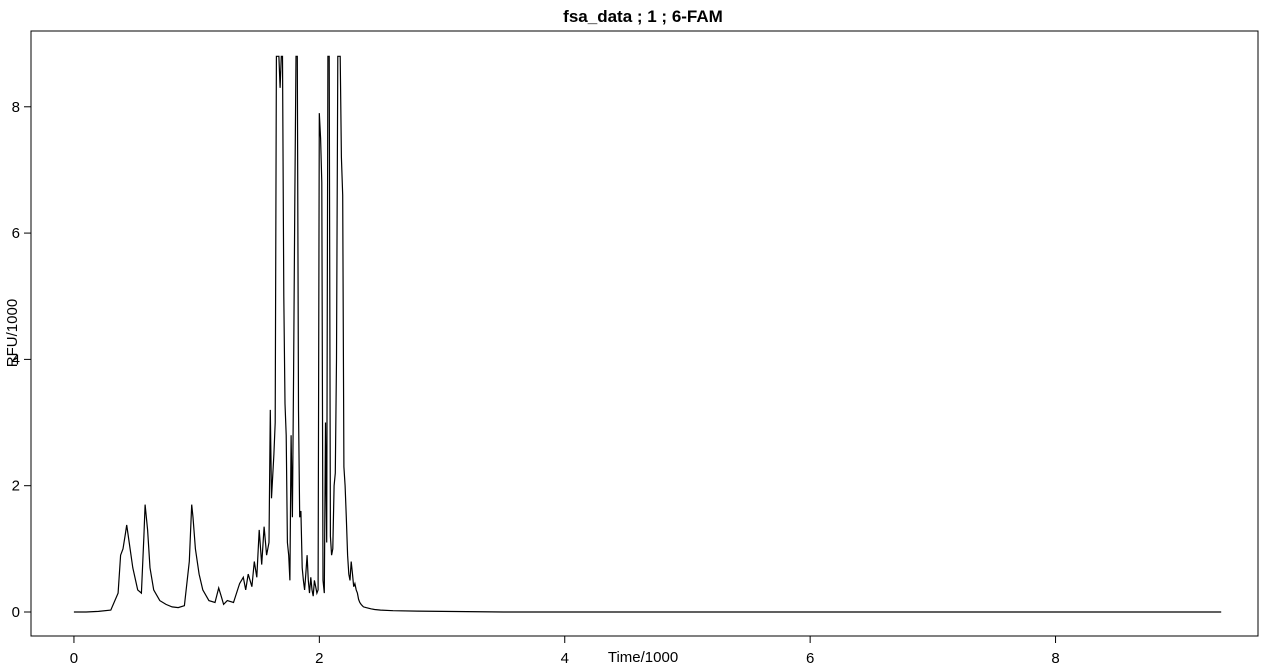 This screenshot has height=667, width=1280. Describe the element at coordinates (16, 107) in the screenshot. I see `y-tick-label: 8` at that location.